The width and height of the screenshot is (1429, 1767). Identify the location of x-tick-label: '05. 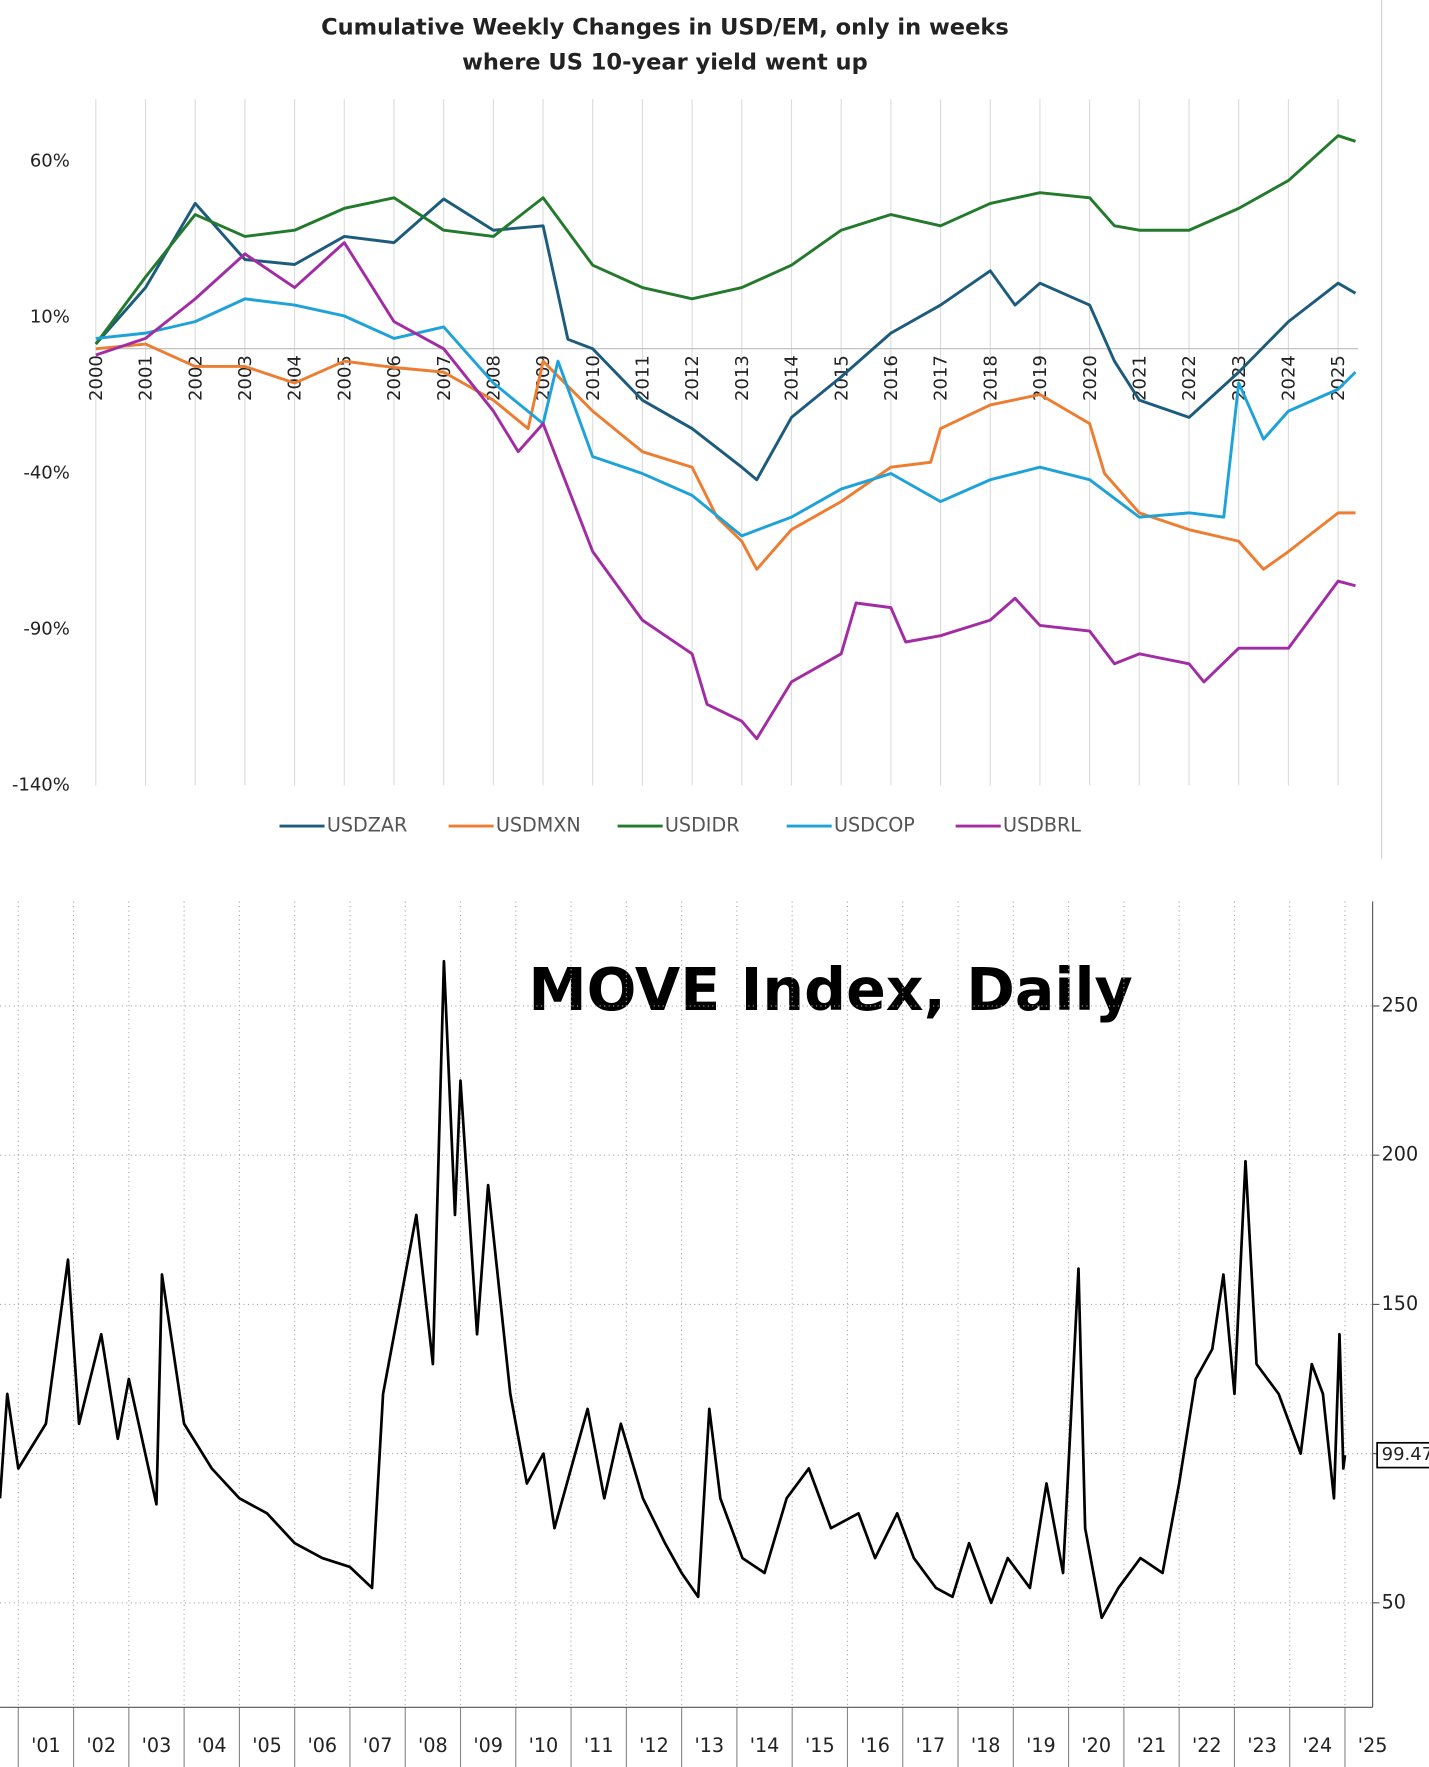
(267, 1745).